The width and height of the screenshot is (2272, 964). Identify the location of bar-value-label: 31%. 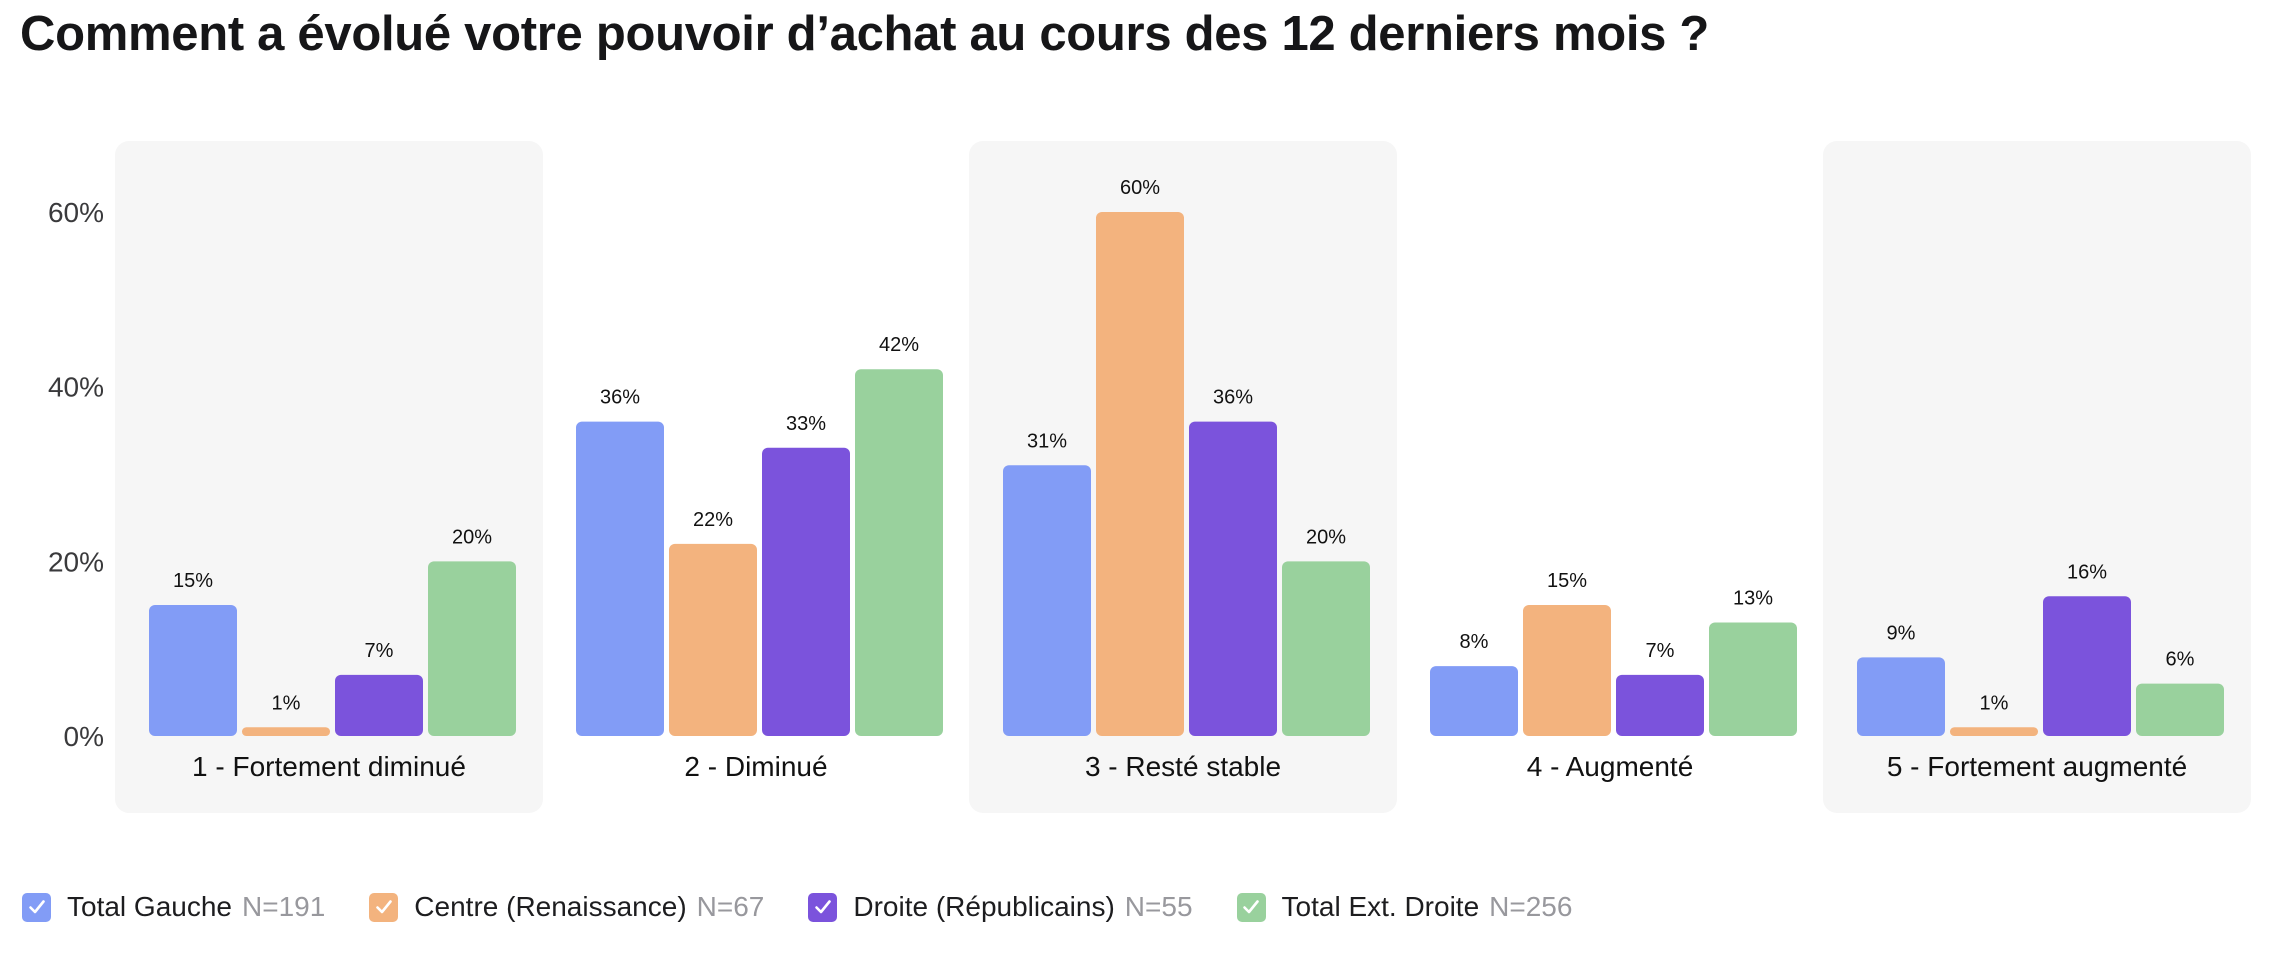
(1047, 441).